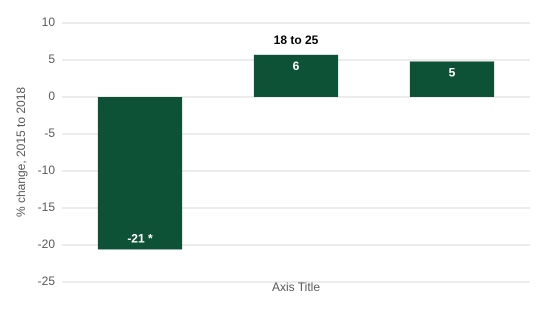 The image size is (536, 310). Describe the element at coordinates (47, 170) in the screenshot. I see `y-tick-label: -10` at that location.